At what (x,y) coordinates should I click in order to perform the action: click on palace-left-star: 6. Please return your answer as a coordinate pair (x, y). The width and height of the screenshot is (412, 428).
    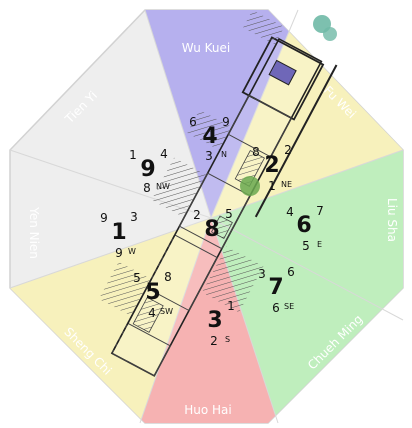
    Looking at the image, I should click on (193, 122).